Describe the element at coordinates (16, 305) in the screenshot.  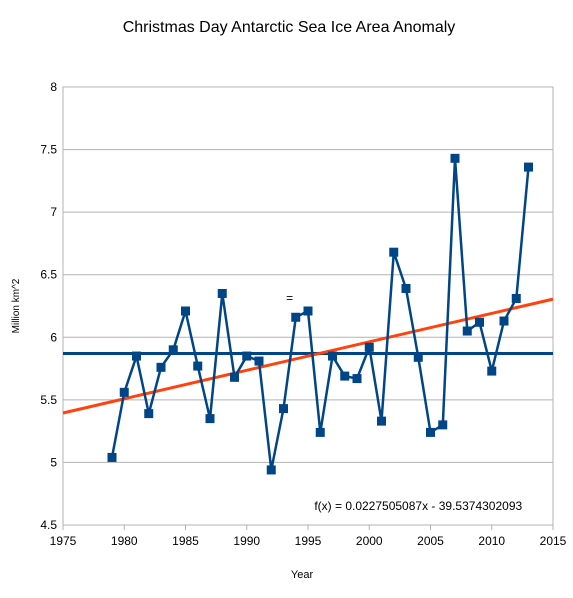
I see `y-axis-label: Million km^2` at that location.